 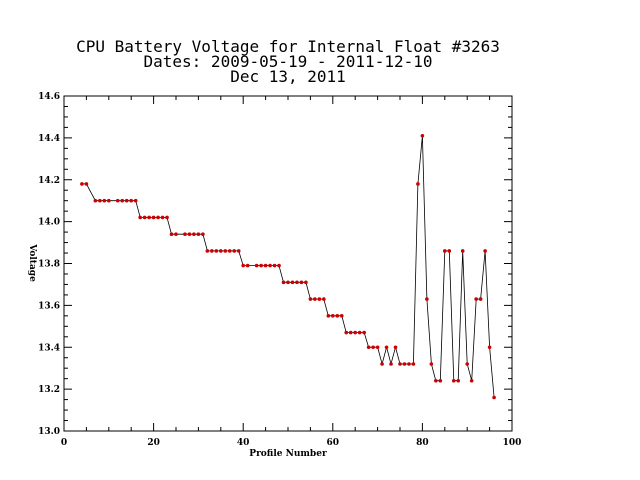 What do you see at coordinates (422, 443) in the screenshot?
I see `x-tick-label: 80` at bounding box center [422, 443].